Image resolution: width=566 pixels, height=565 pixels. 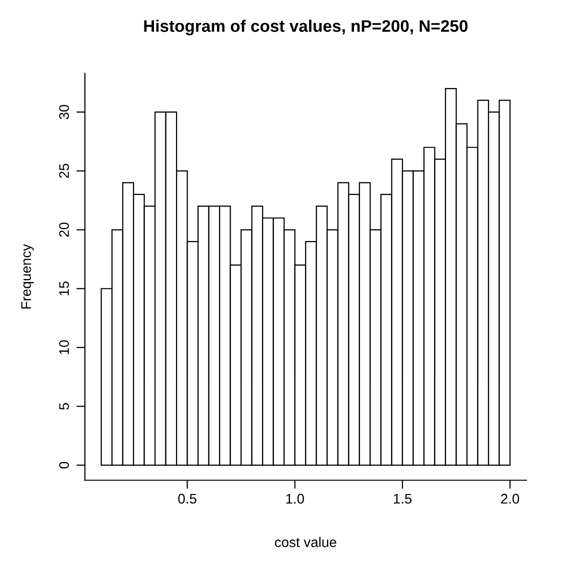 What do you see at coordinates (64, 112) in the screenshot?
I see `y-tick-label: 30` at bounding box center [64, 112].